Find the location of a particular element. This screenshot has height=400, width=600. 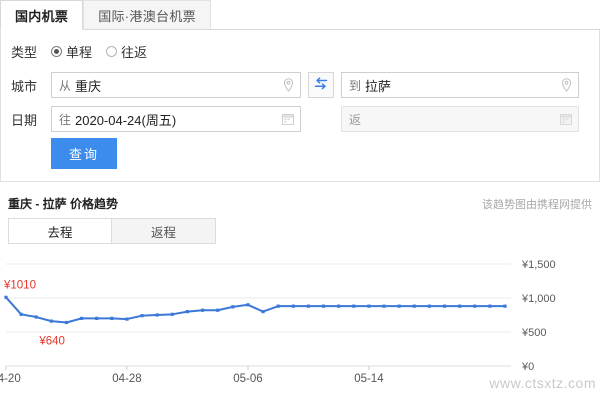

y-axis-tick: ¥1,500 is located at coordinates (538, 265).